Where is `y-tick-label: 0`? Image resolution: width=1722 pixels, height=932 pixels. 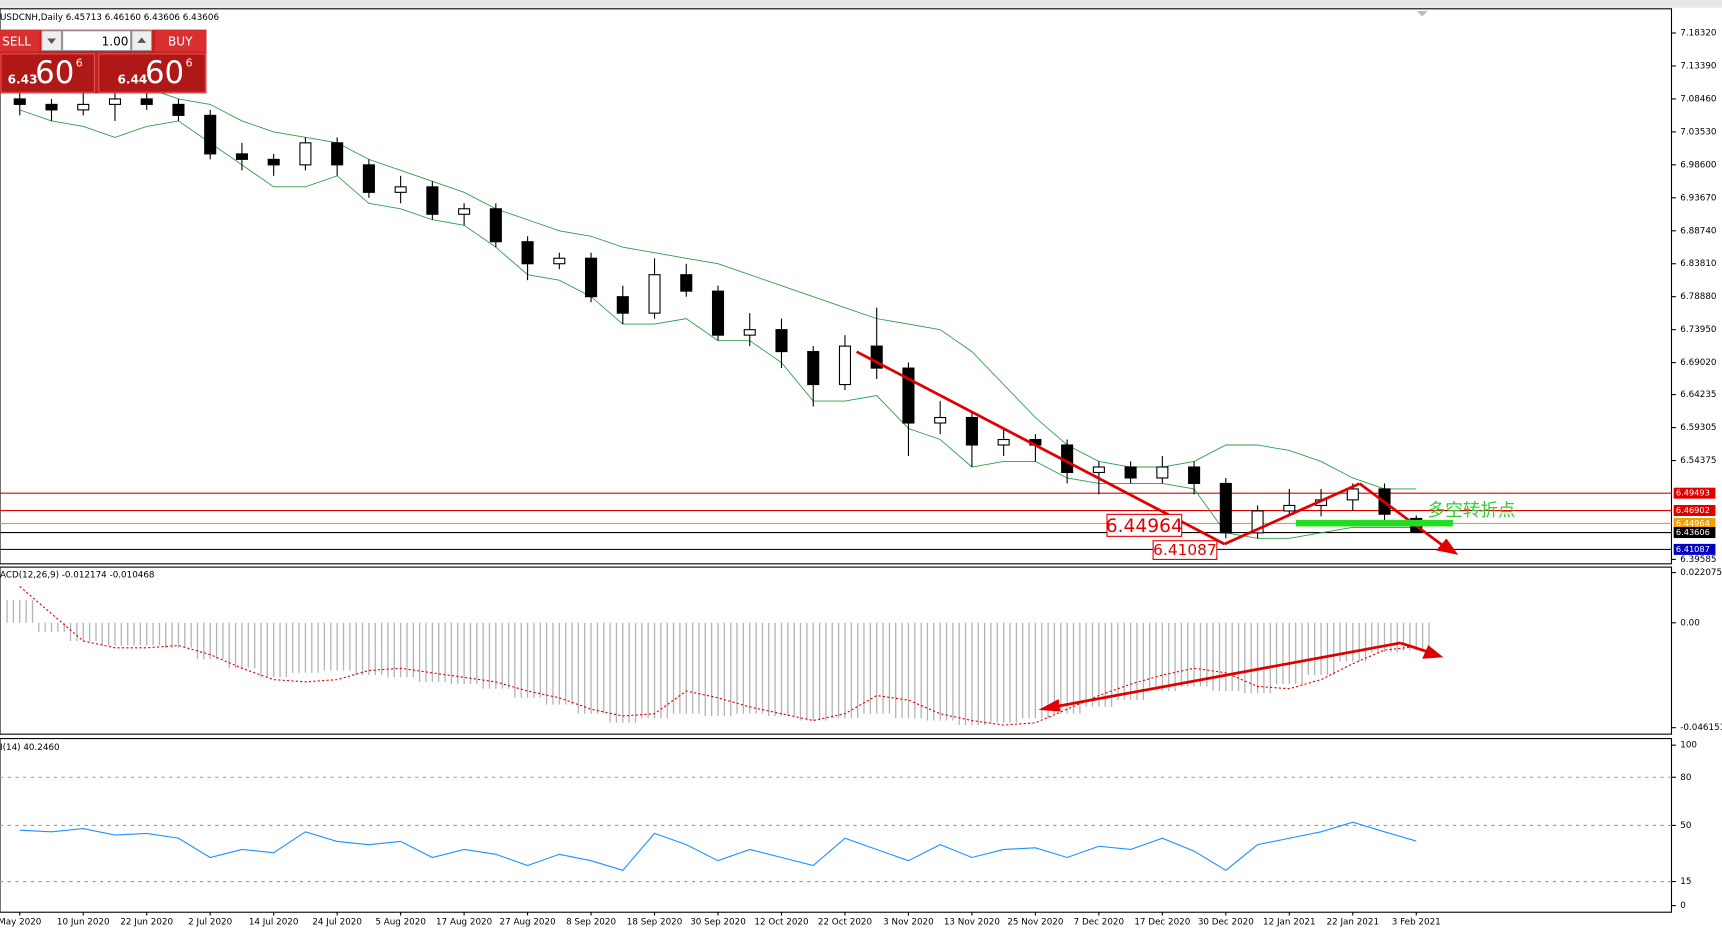 y-tick-label: 0 is located at coordinates (1683, 906).